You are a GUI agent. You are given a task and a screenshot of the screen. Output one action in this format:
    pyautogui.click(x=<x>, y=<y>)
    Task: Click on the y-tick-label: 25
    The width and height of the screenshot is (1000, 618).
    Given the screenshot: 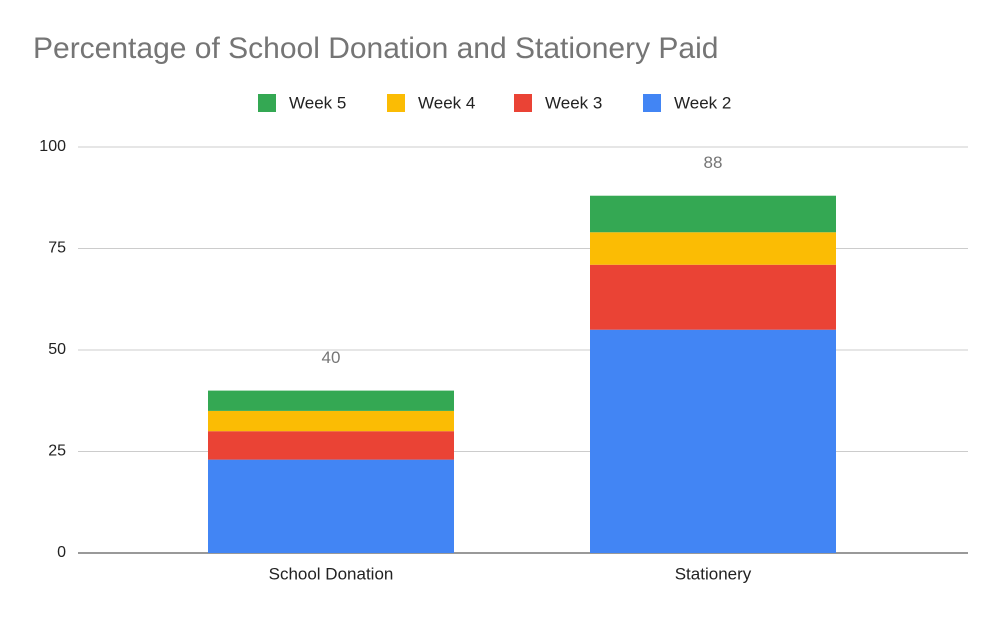 What is the action you would take?
    pyautogui.click(x=57, y=451)
    